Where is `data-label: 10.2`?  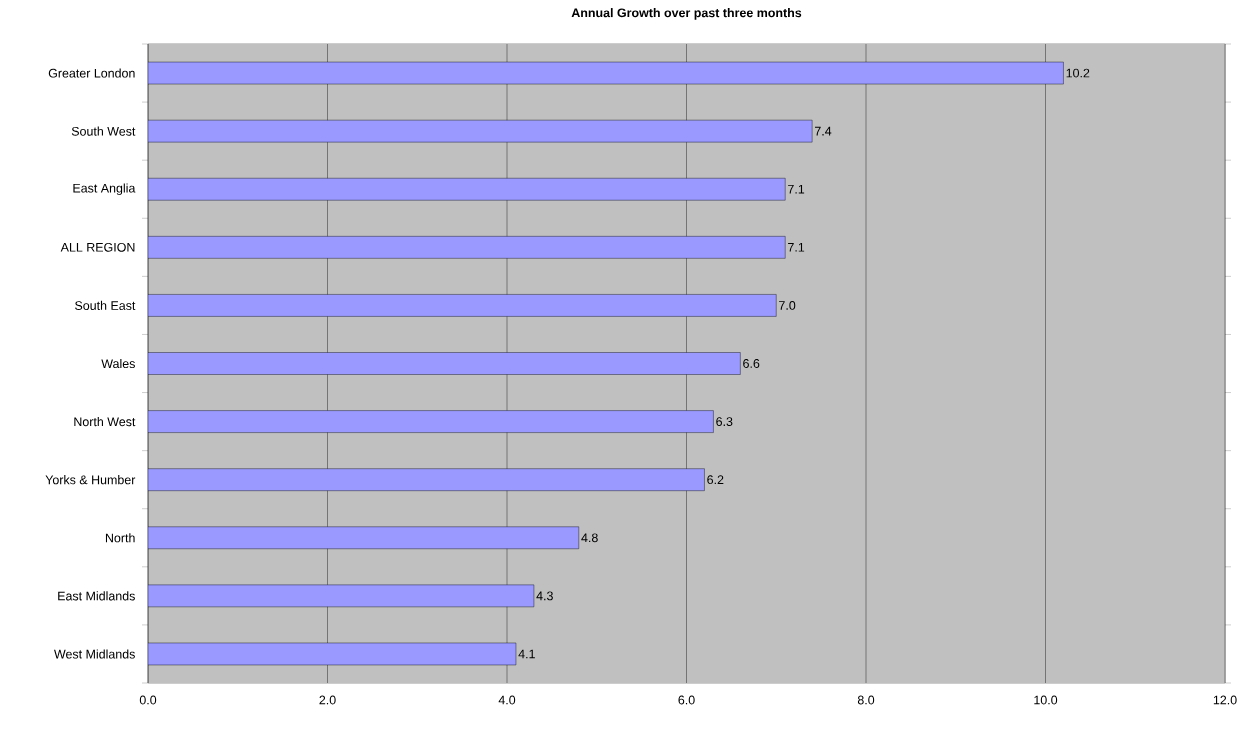
data-label: 10.2 is located at coordinates (1078, 73).